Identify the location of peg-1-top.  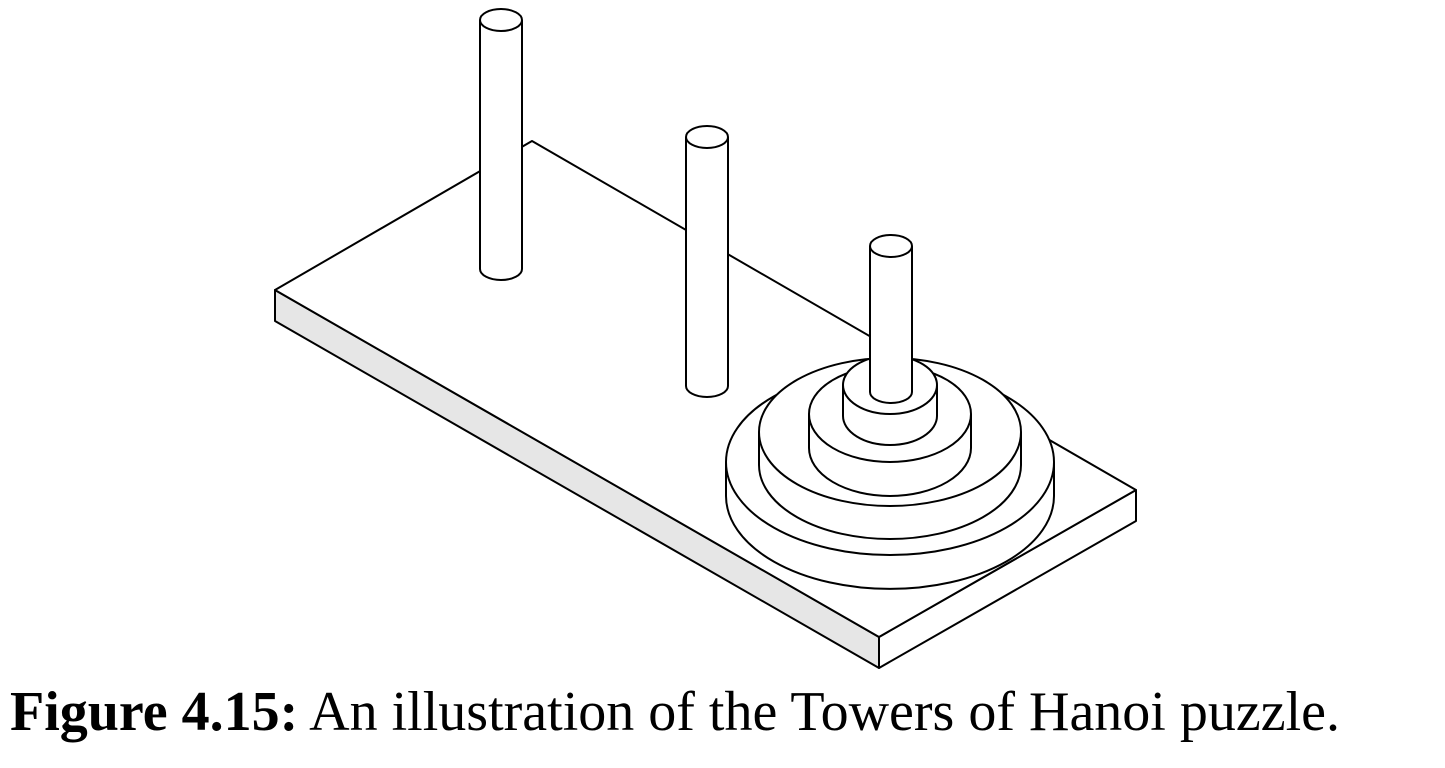
(501, 20).